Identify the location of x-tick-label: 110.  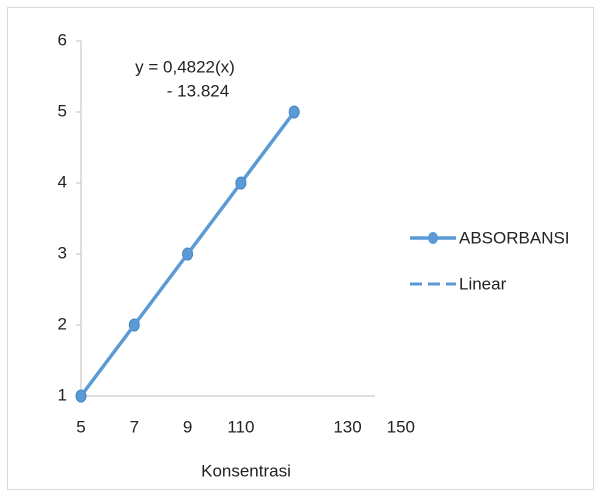
(240, 426).